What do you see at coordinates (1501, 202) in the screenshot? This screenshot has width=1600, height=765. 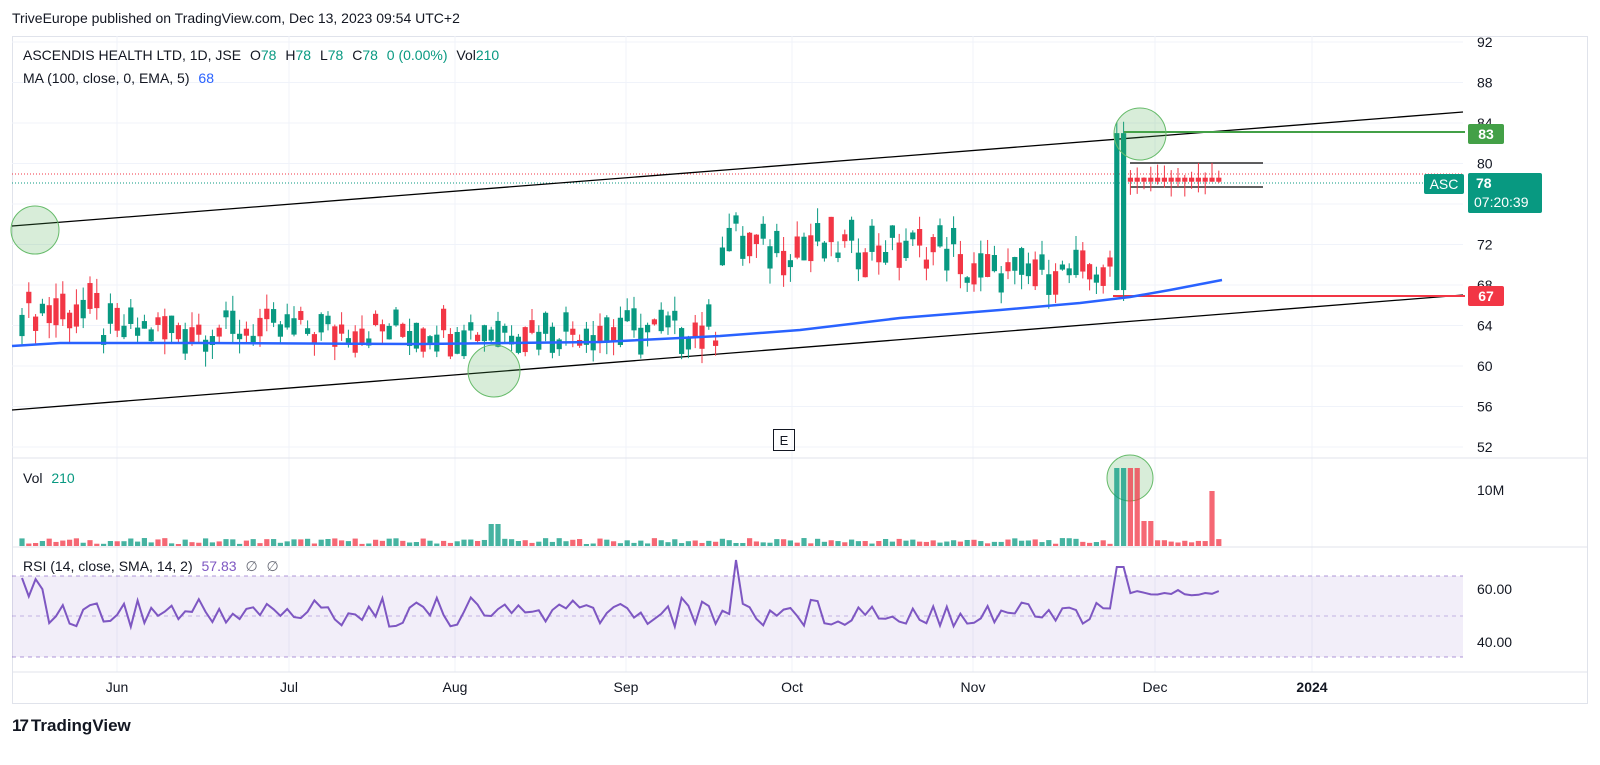 I see `bar-countdown: 07:20:39` at bounding box center [1501, 202].